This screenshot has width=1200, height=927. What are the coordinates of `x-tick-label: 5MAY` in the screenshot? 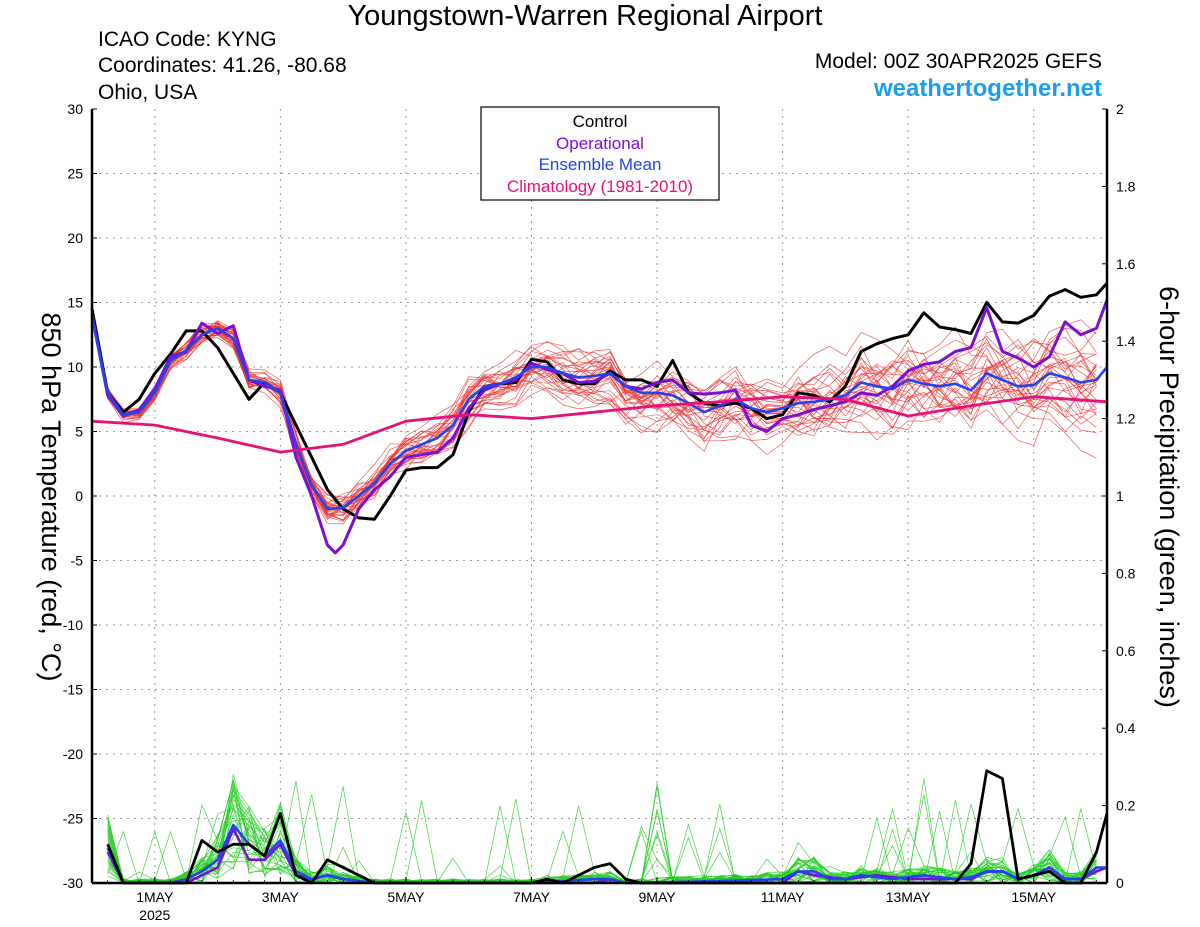 It's located at (406, 897).